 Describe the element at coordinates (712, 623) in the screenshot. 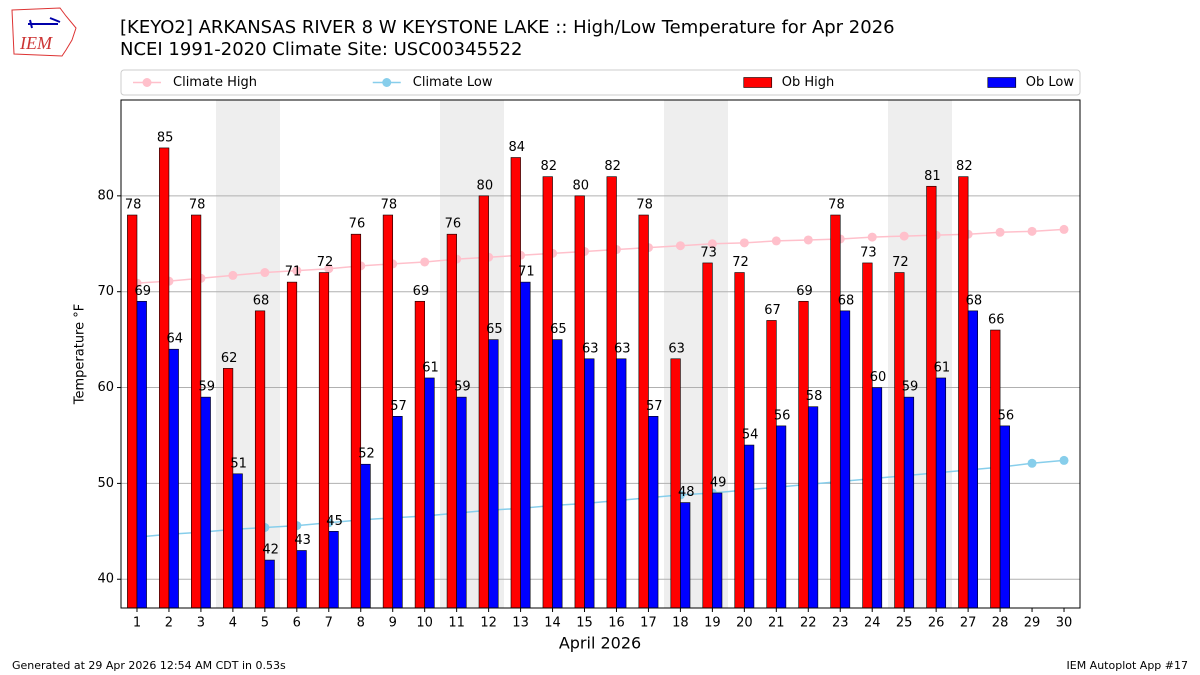

I see `x-tick-label: 19` at that location.